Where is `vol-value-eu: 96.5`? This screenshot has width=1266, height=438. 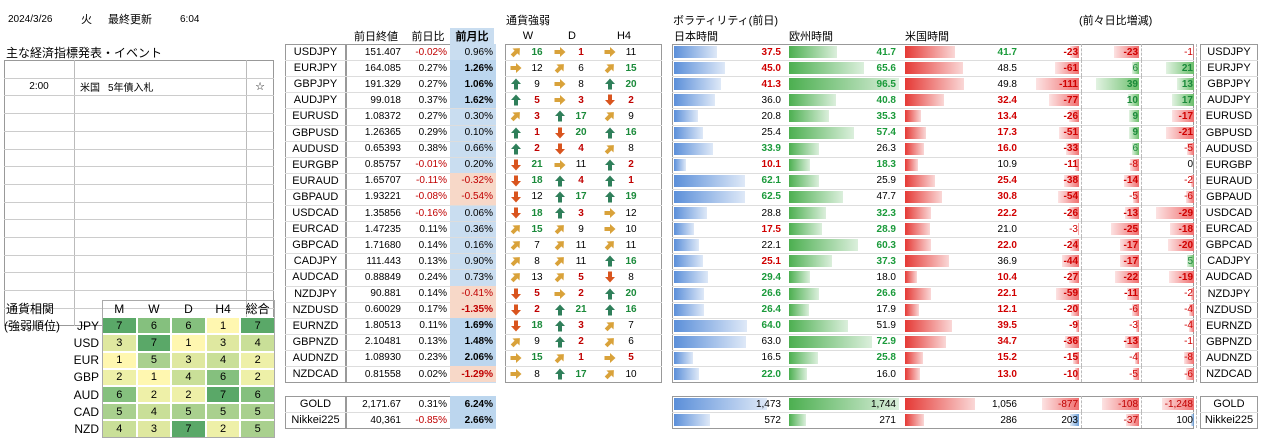 vol-value-eu: 96.5 is located at coordinates (886, 84).